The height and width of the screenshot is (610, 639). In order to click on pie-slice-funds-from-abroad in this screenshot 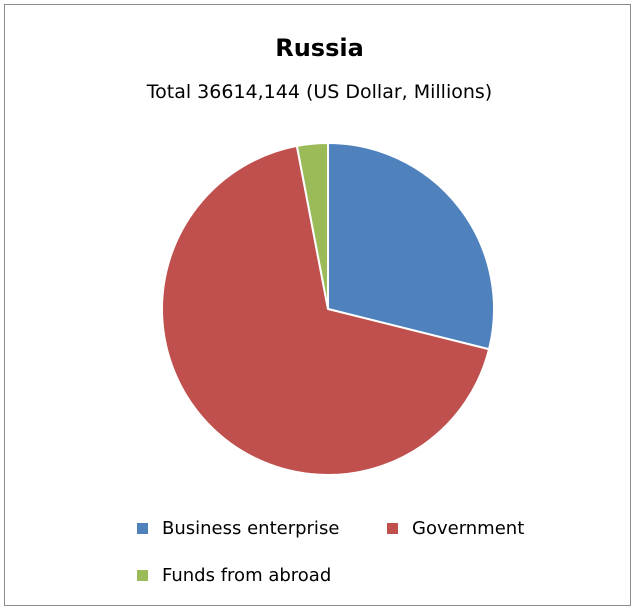, I will do `click(312, 226)`.